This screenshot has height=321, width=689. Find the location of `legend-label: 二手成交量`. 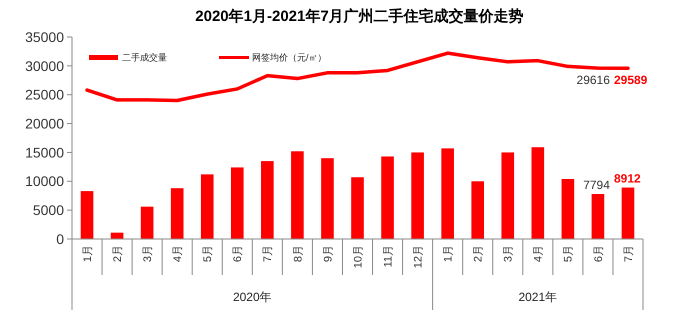

legend-label: 二手成交量 is located at coordinates (144, 57).